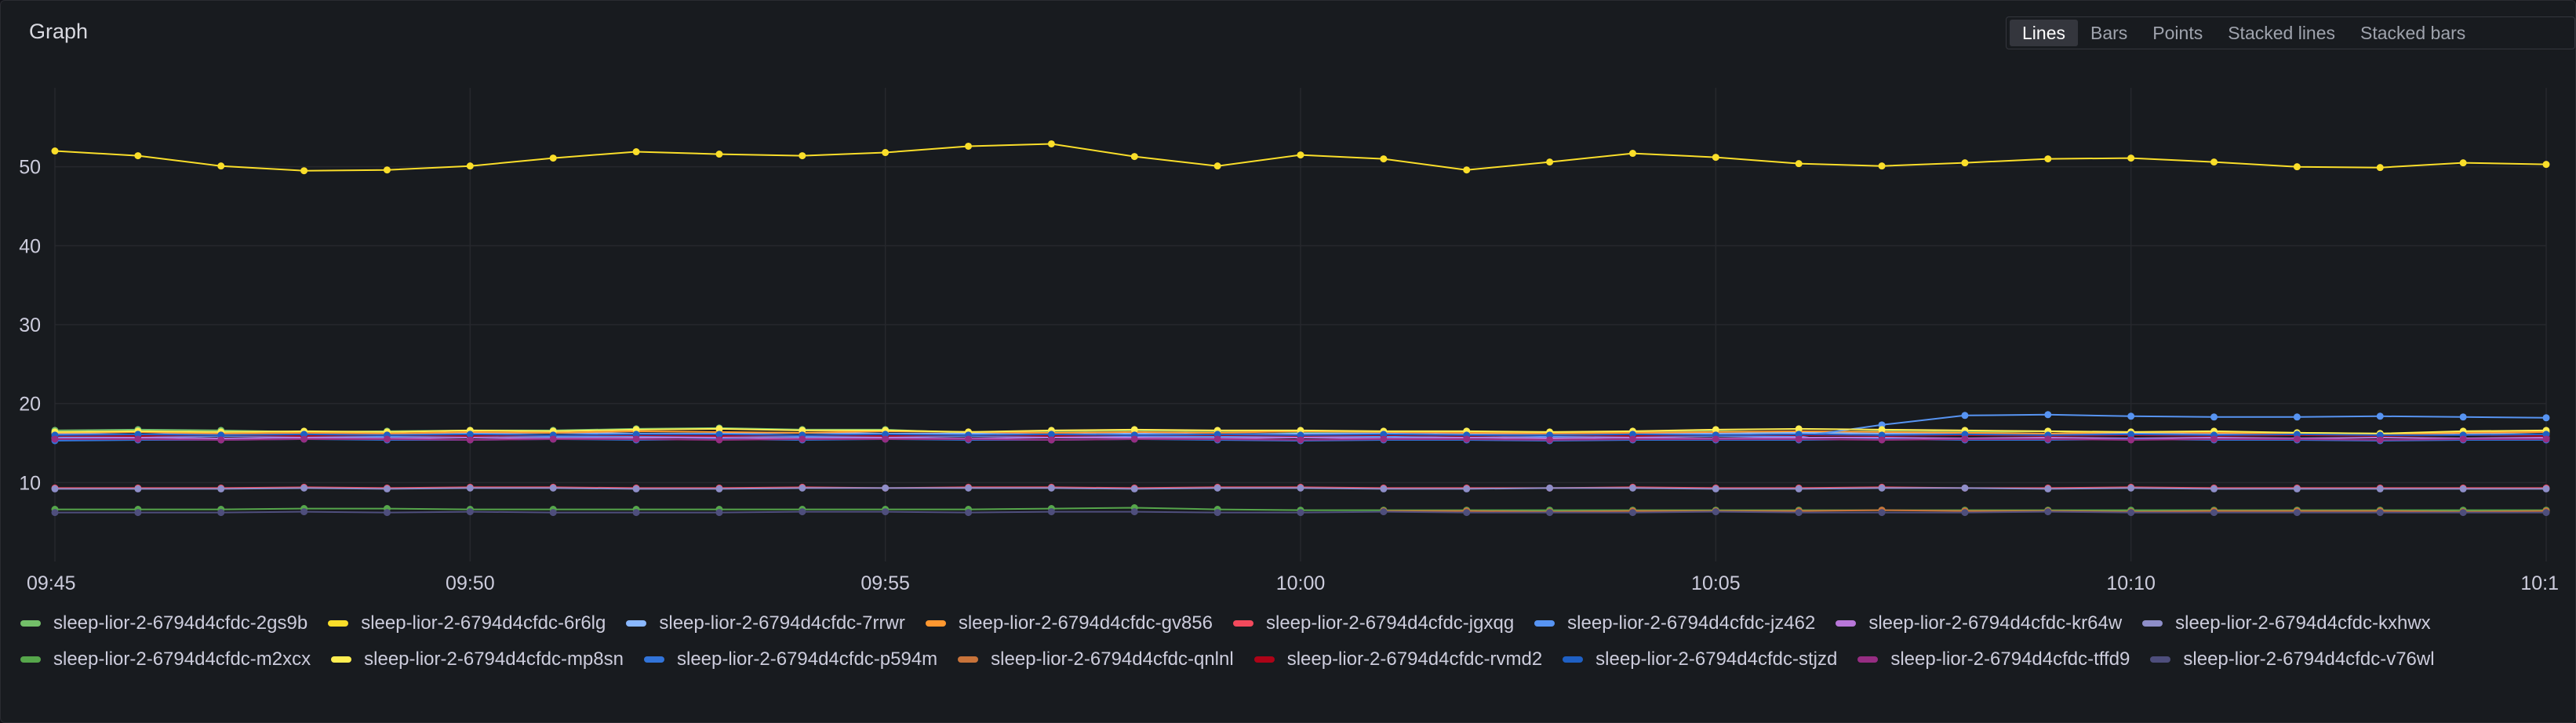 The width and height of the screenshot is (2576, 723). I want to click on view-mode-stacked-bars: Stacked bars, so click(2413, 33).